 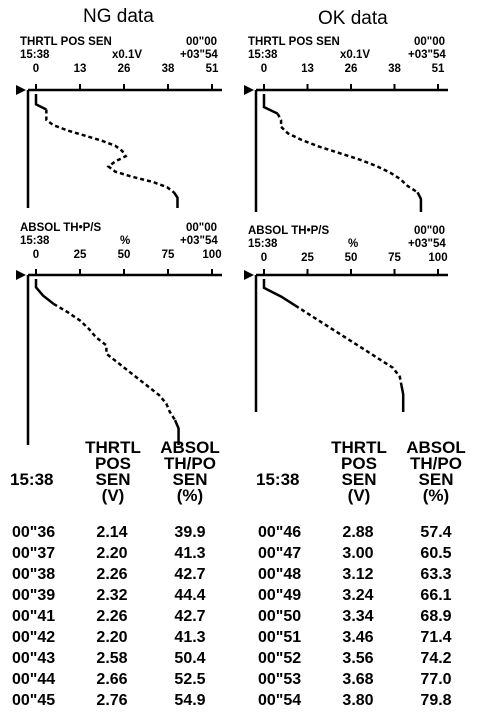 I want to click on table-row-voltage: 2.66, so click(x=112, y=679).